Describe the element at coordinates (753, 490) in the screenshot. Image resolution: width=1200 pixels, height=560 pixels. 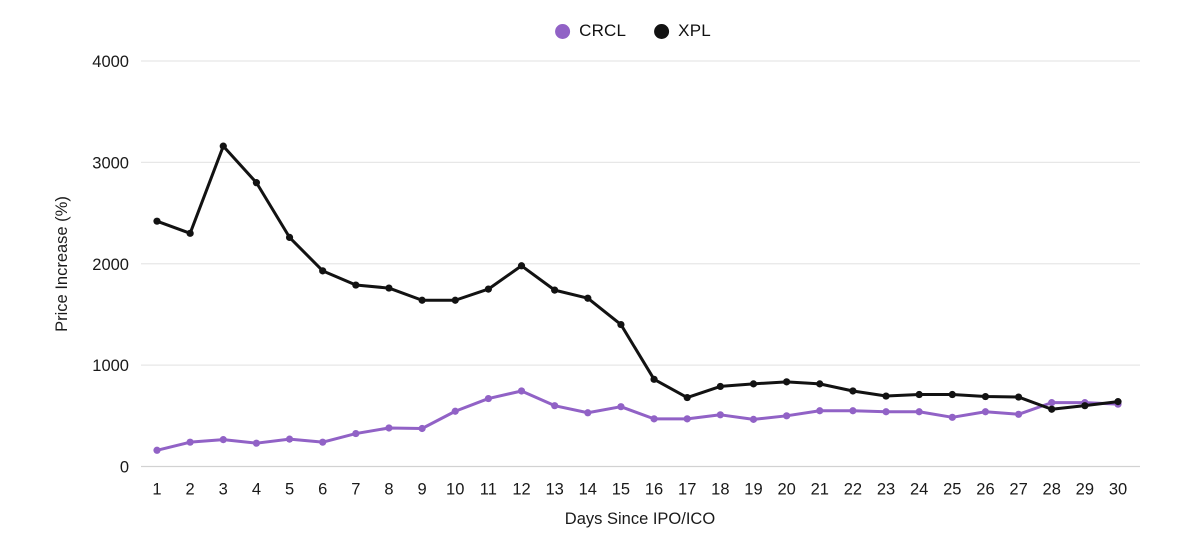
I see `x-tick-label: 19` at that location.